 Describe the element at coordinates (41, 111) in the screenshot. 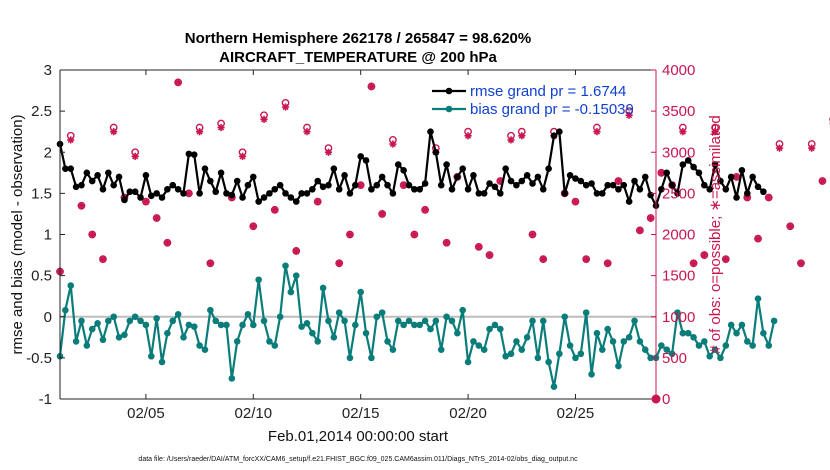

I see `y-tick-label: 2.5` at that location.